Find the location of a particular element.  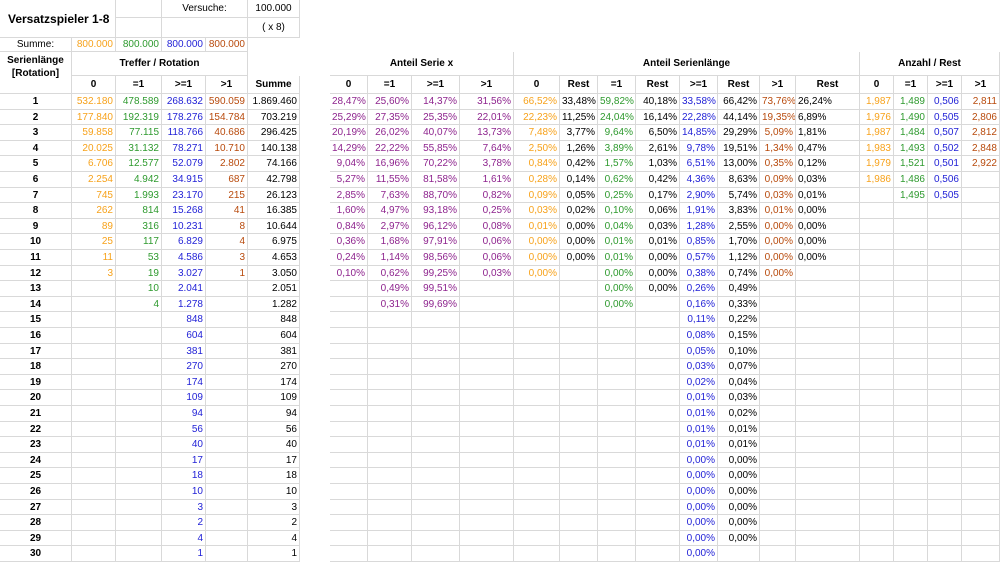

table-cell: 5,27% is located at coordinates (349, 180).